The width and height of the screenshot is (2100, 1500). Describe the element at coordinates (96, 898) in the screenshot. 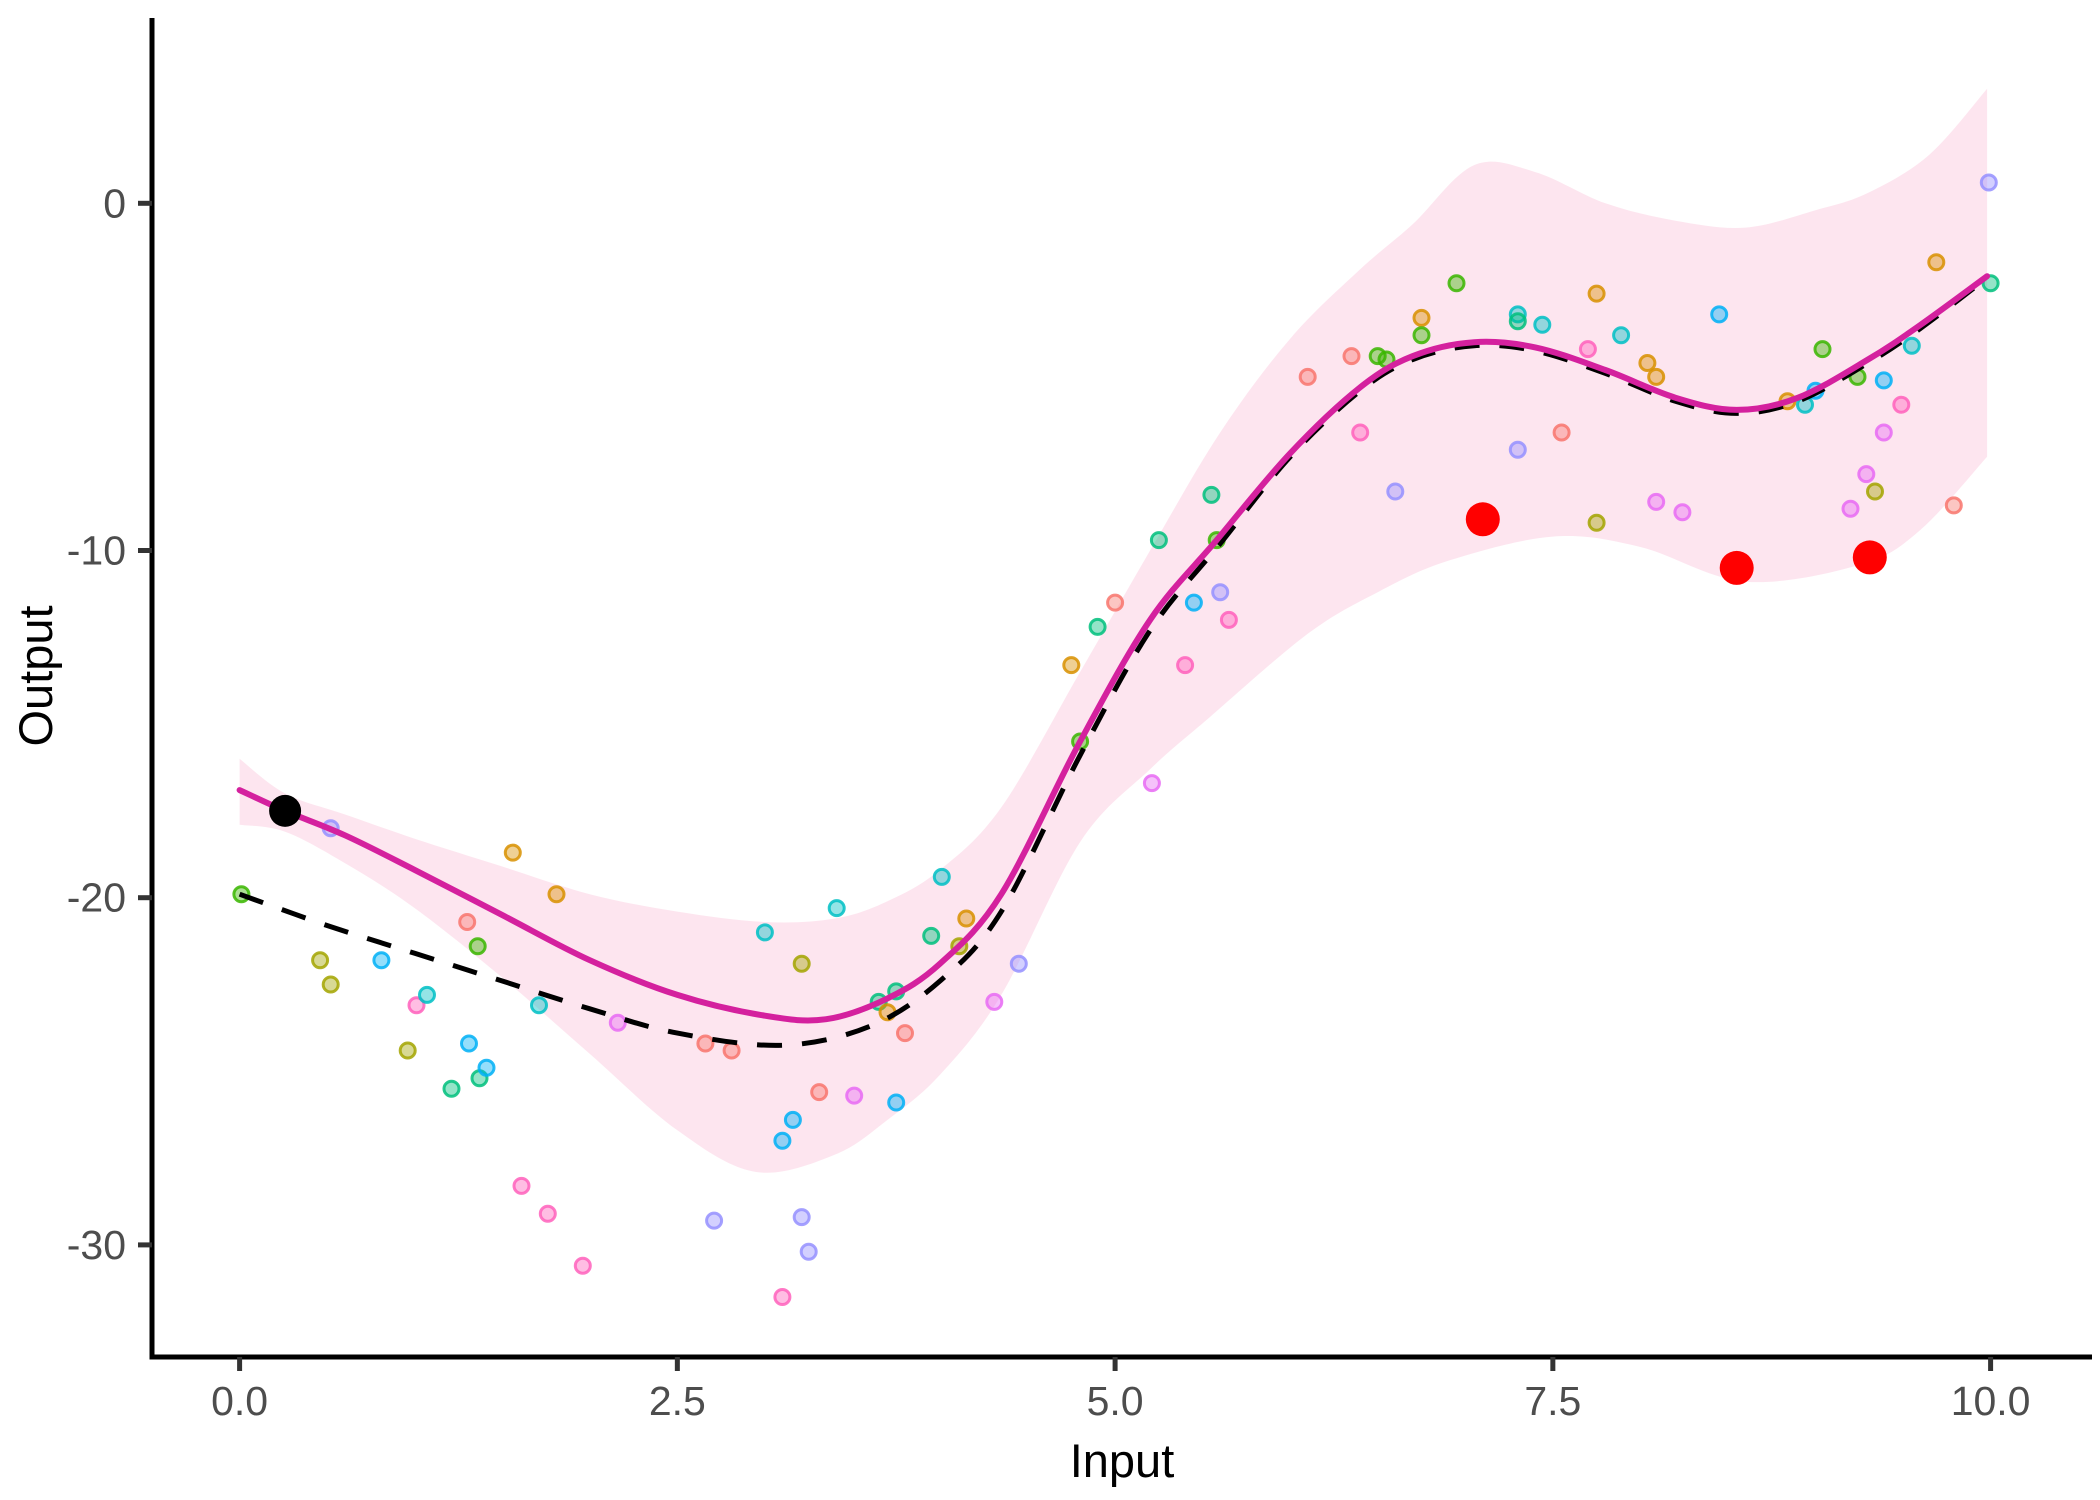

I see `y-tick-label: -20` at that location.